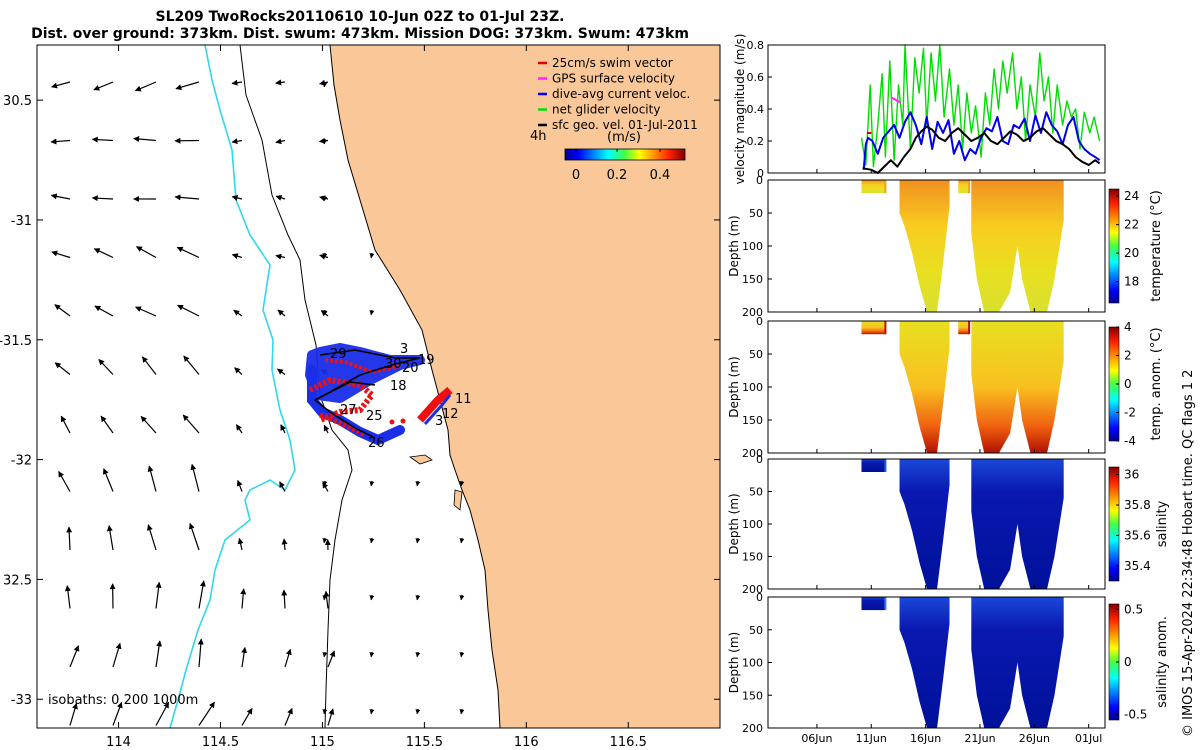  What do you see at coordinates (962, 246) in the screenshot?
I see `temperature-field` at bounding box center [962, 246].